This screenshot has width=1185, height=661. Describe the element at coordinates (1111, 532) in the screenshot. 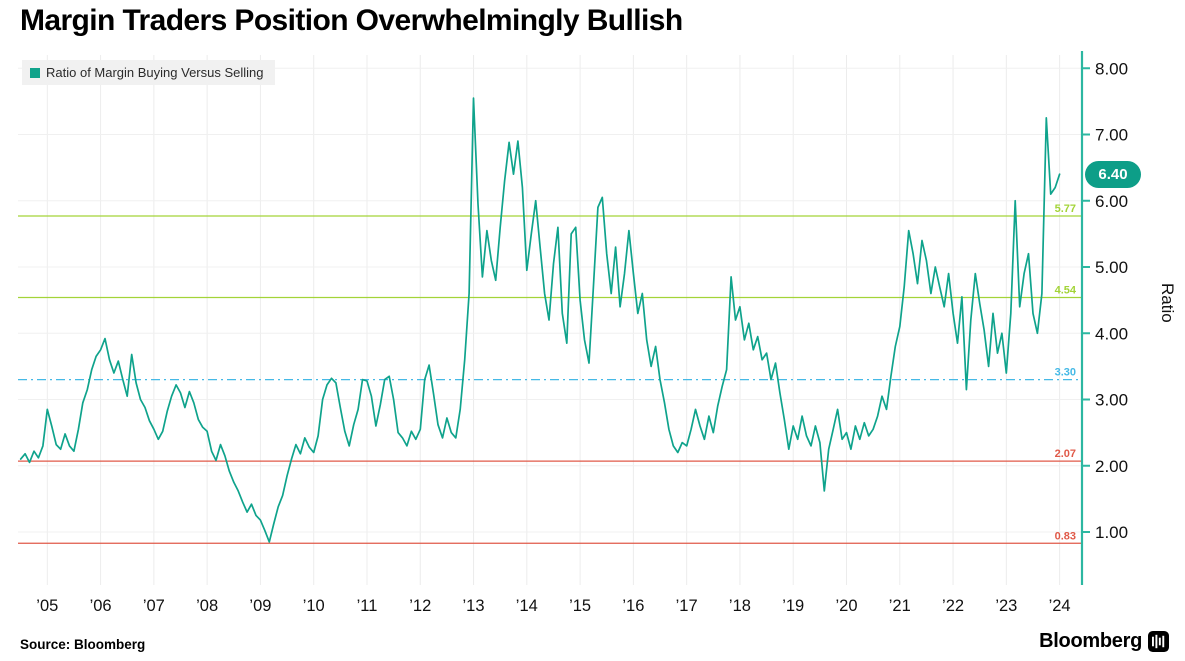

I see `y-tick-label: 1.00` at that location.